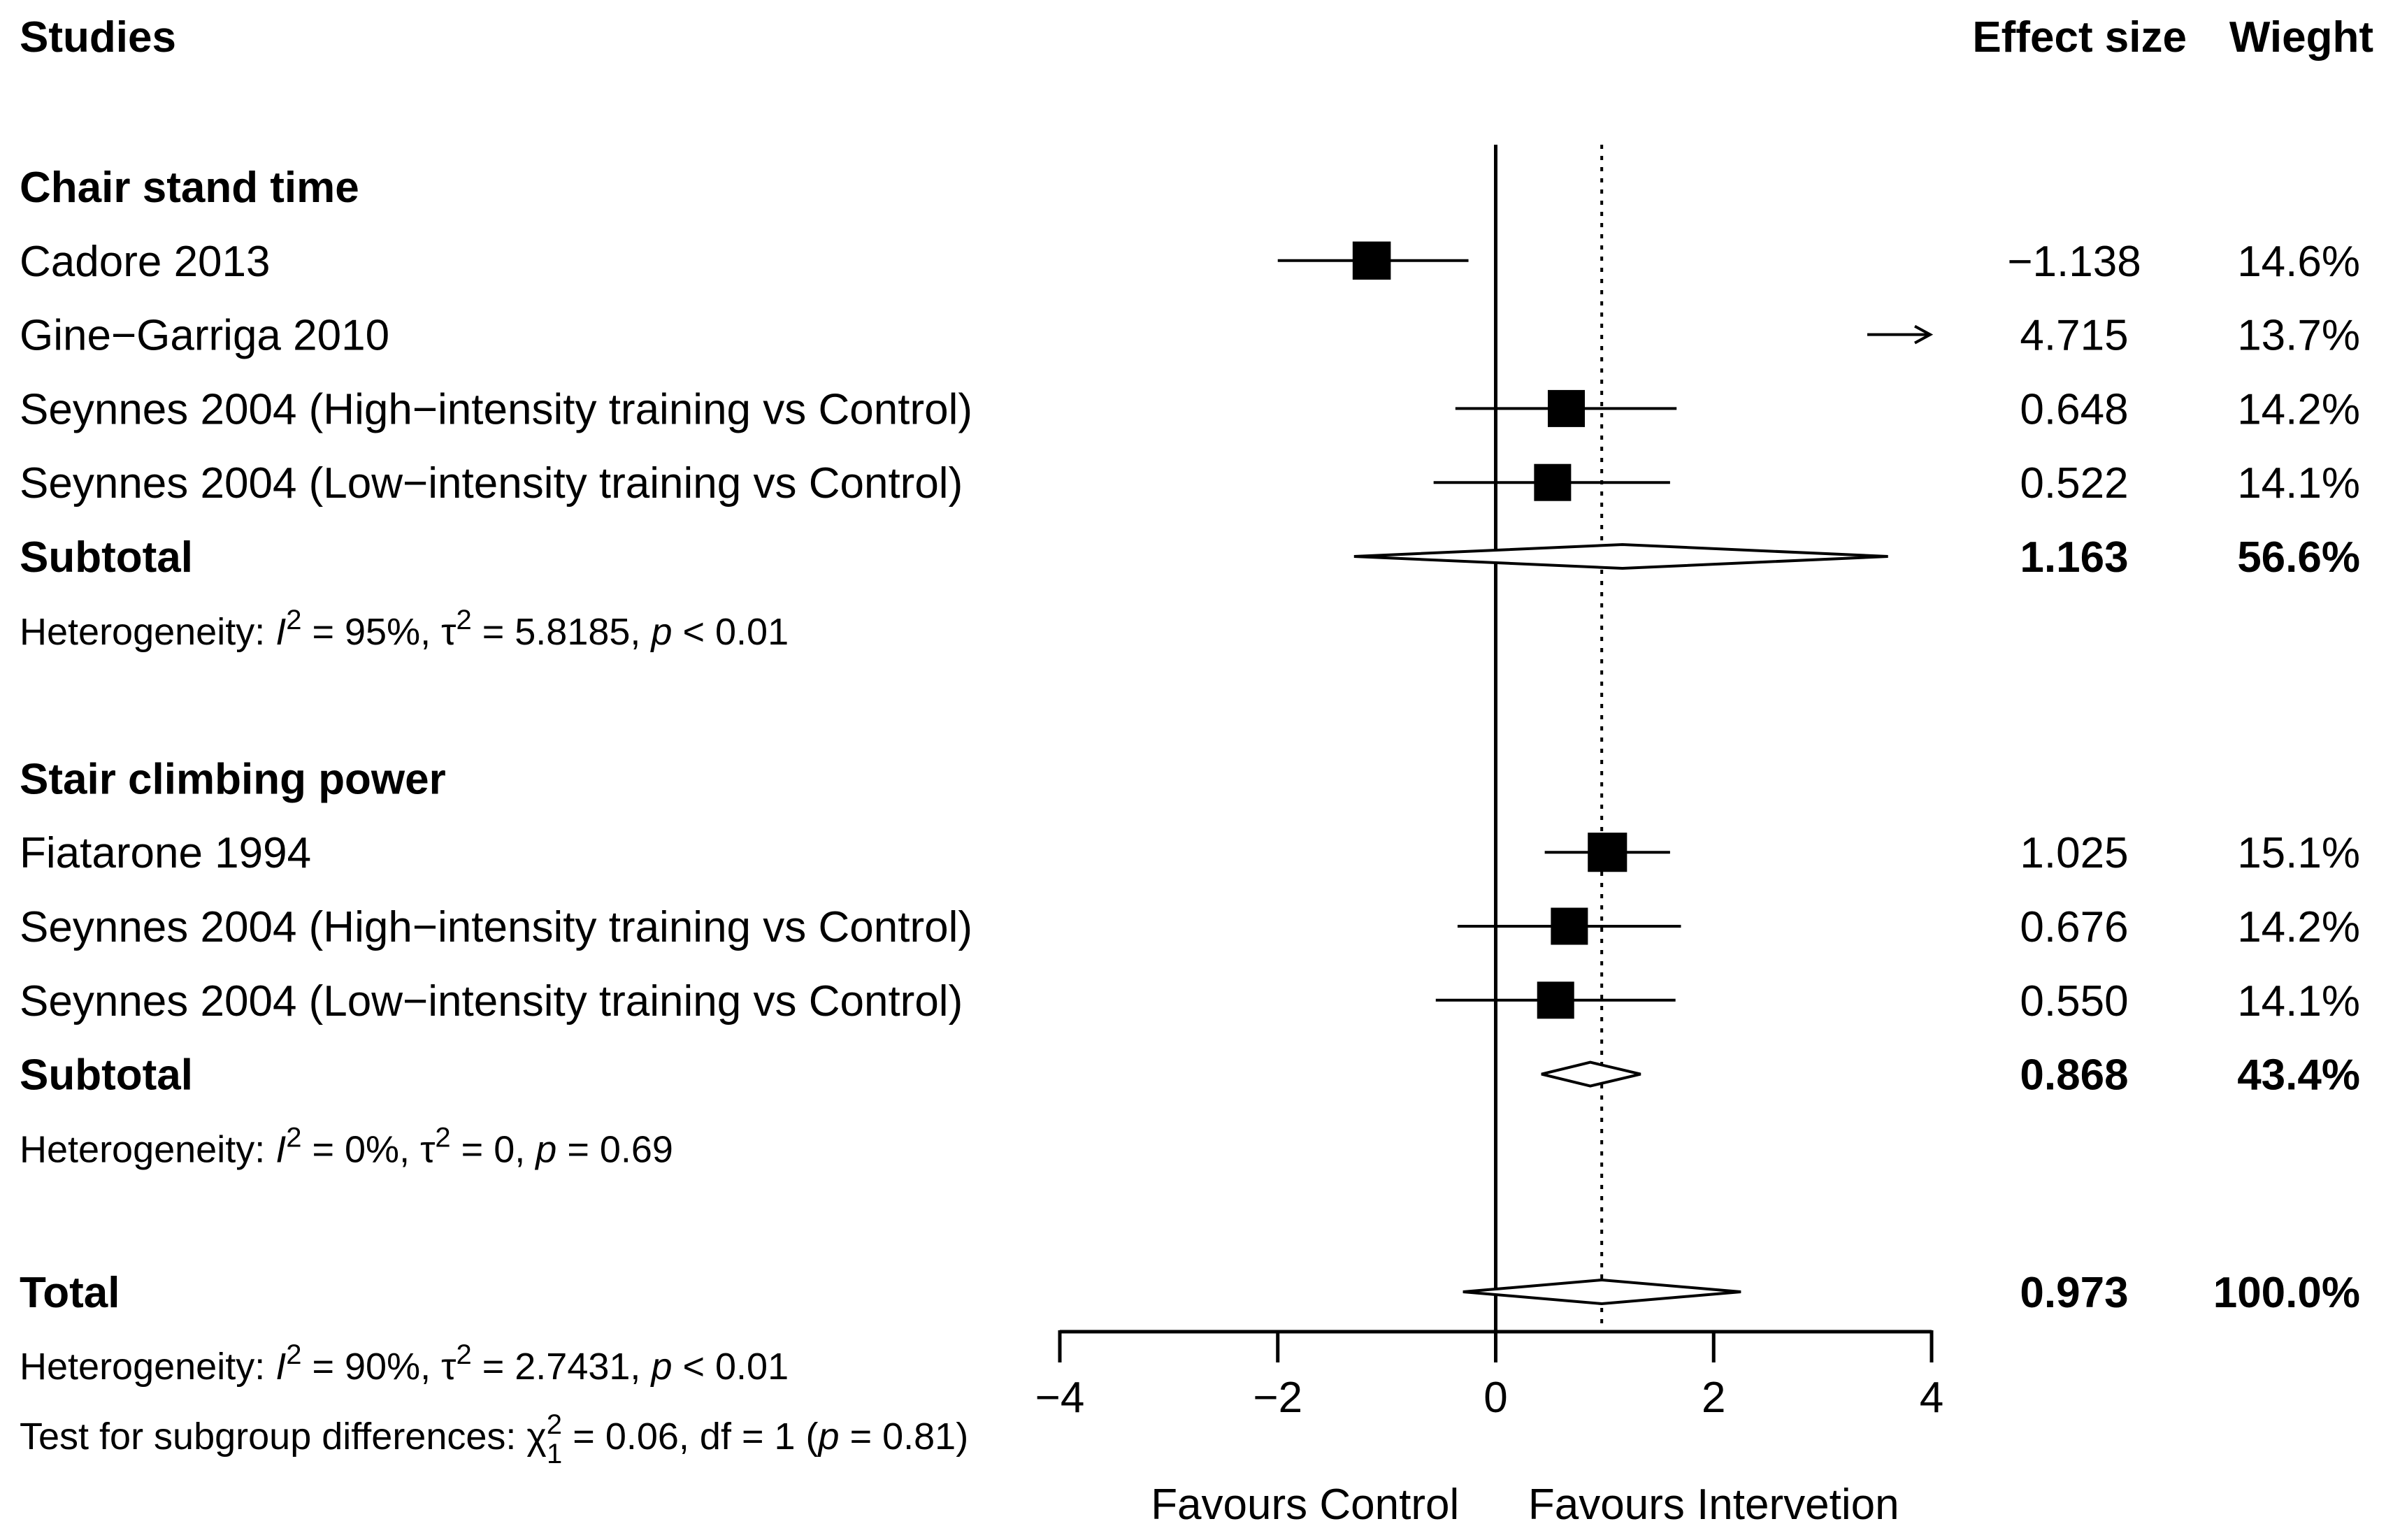  What do you see at coordinates (1305, 1505) in the screenshot?
I see `favours-control-label: Favours Control` at bounding box center [1305, 1505].